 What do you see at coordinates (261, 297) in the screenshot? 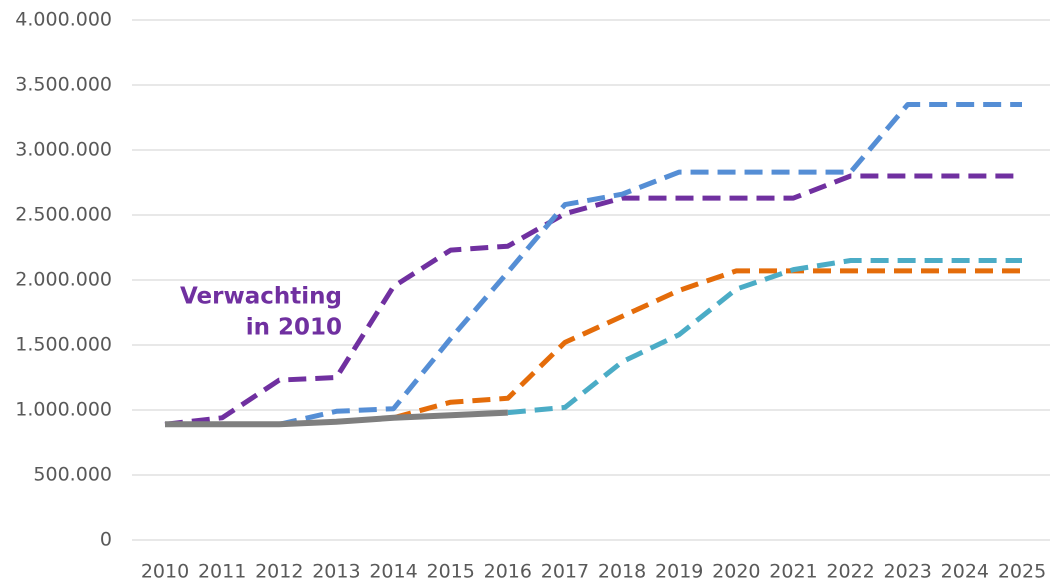
I see `annotation: Verwachting` at bounding box center [261, 297].